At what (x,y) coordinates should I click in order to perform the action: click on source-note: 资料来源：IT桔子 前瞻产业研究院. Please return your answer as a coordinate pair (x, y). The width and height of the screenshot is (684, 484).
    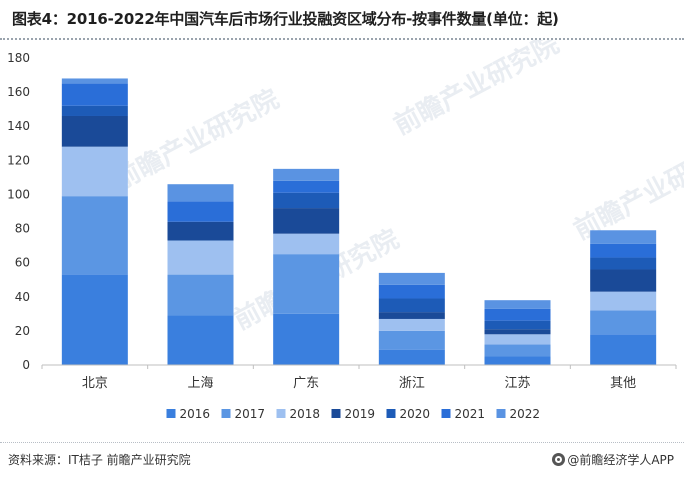
    Looking at the image, I should click on (99, 460).